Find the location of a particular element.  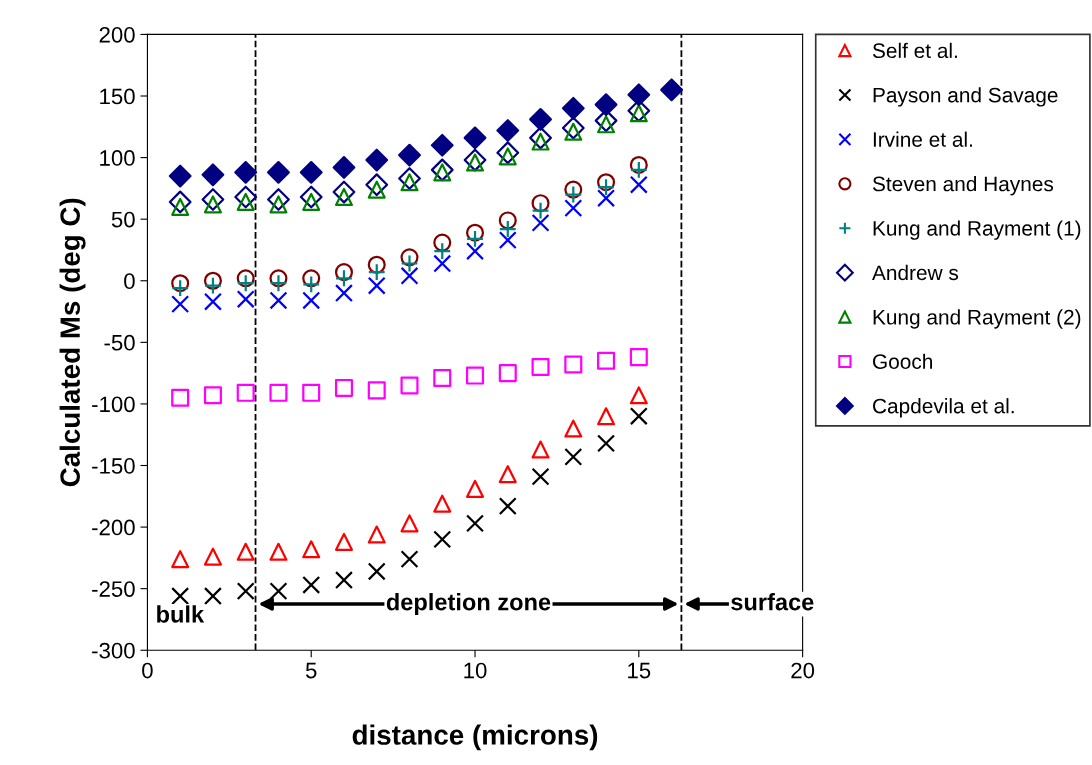

legend-label: Self et al. is located at coordinates (914, 50).